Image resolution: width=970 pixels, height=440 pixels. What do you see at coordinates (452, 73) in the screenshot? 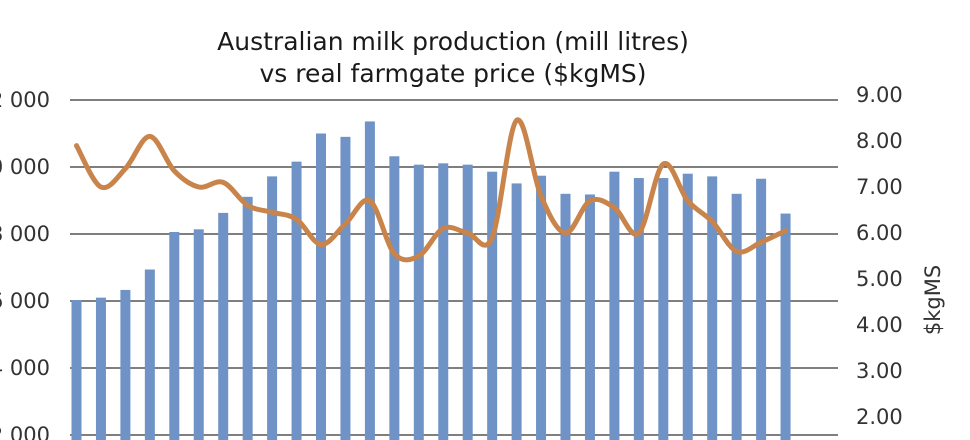
I see `chart-title-line-2: vs real farmgate price ($kgMS)` at bounding box center [452, 73].